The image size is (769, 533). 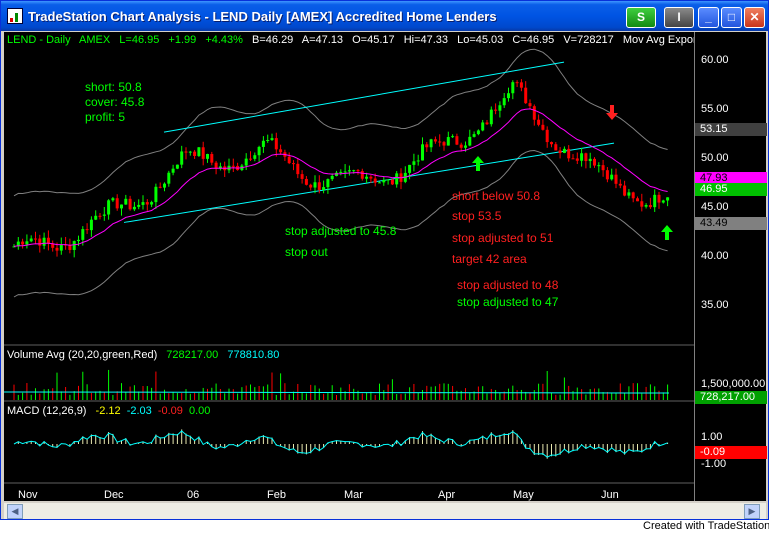 I want to click on price-marker-upper-band: 53.15, so click(x=731, y=129).